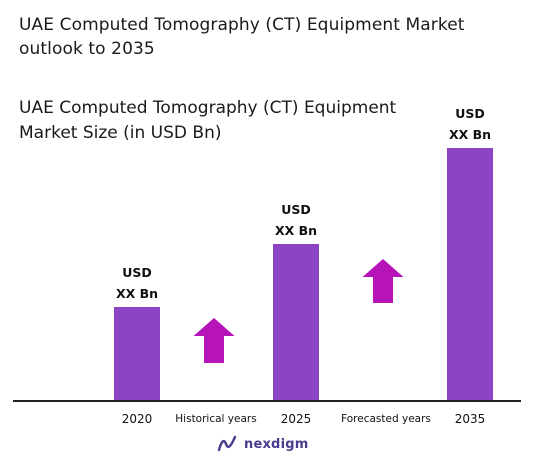 The image size is (538, 465). Describe the element at coordinates (470, 134) in the screenshot. I see `value-label-2035-line2: XX Bn` at that location.